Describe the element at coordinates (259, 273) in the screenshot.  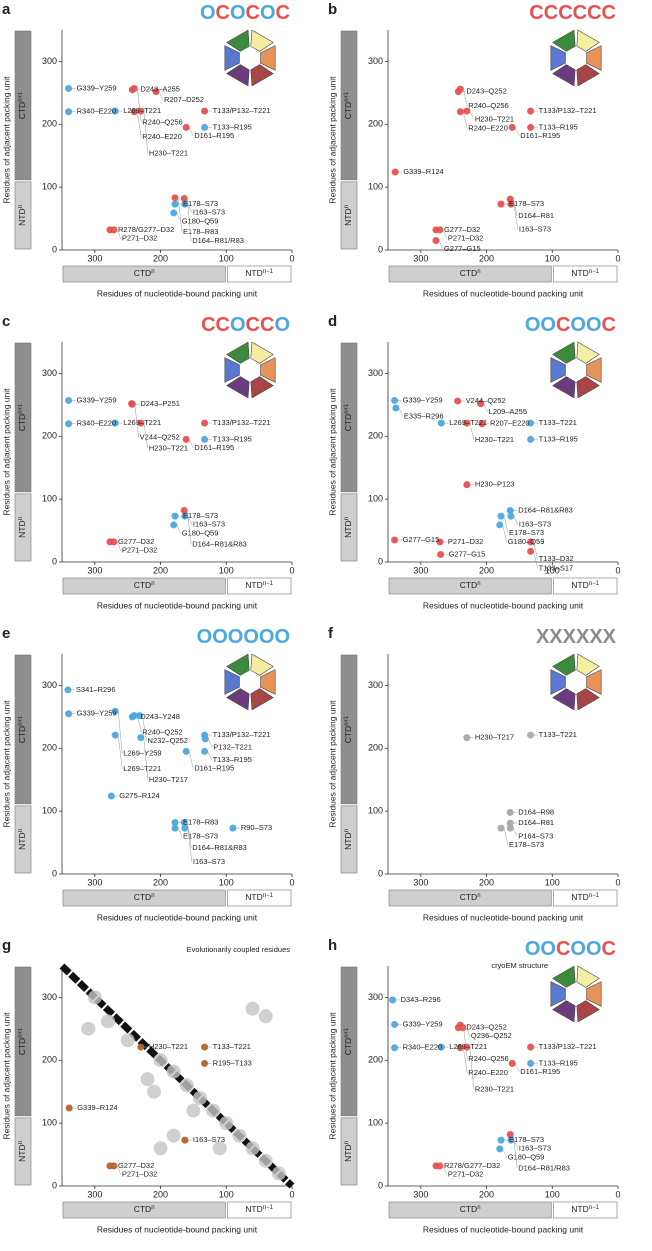
I see `x-domain-label: NTDn−1` at that location.